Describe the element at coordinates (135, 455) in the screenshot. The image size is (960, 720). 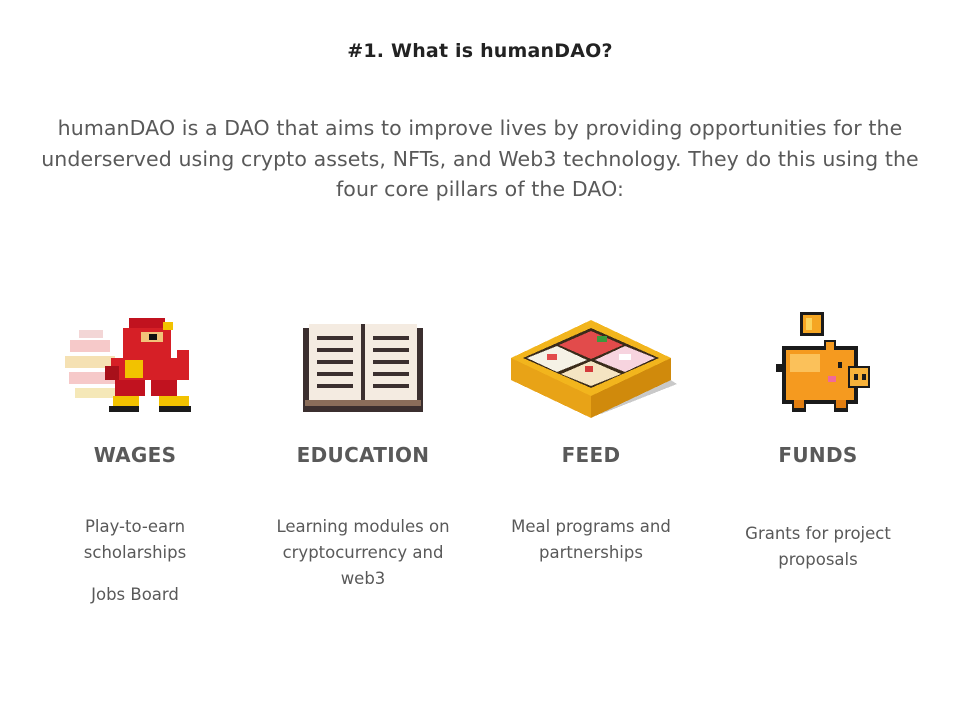
I see `pillar-name: WAGES` at that location.